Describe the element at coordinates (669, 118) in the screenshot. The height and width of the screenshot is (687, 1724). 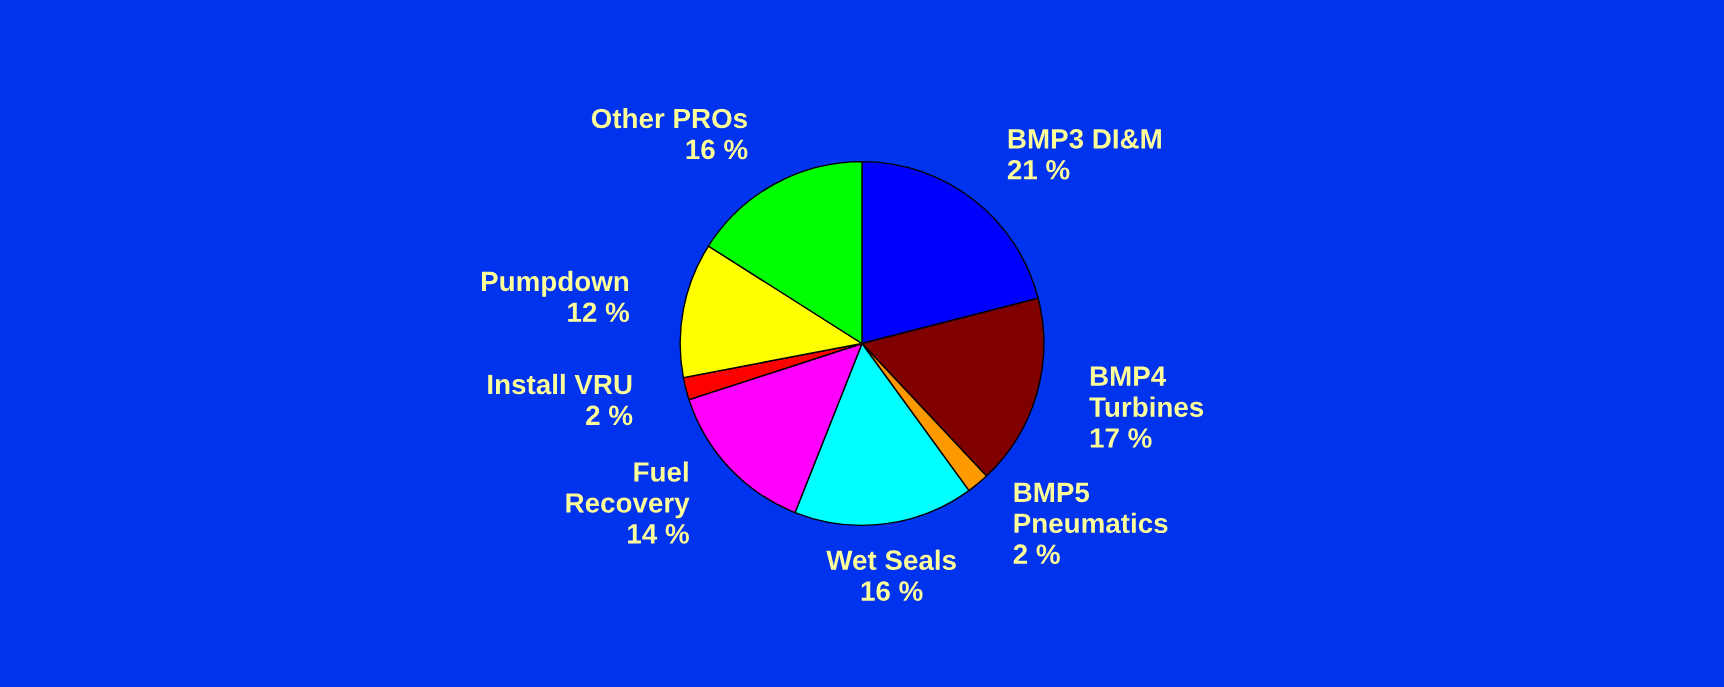
I see `slice-label: Other PROs` at that location.